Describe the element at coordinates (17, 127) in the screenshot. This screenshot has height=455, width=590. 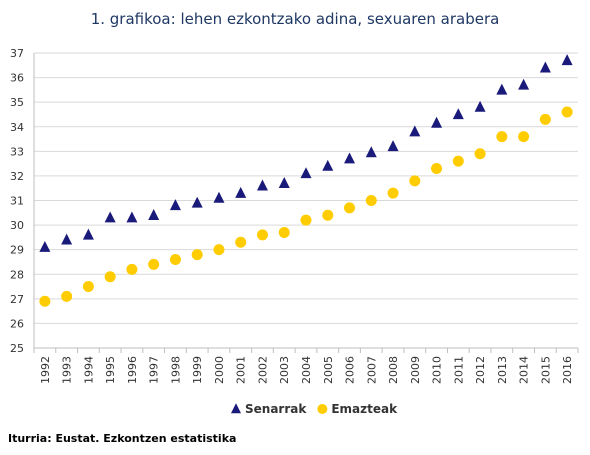
I see `y-tick-label: 34` at that location.